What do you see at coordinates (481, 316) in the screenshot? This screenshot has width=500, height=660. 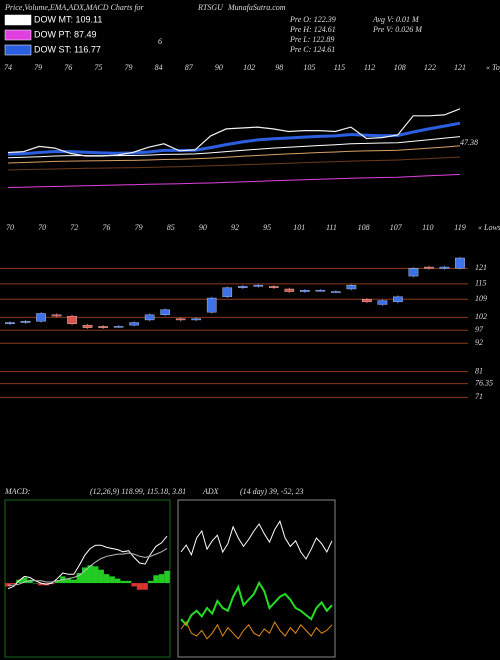 I see `y-tick-label: 102` at bounding box center [481, 316].